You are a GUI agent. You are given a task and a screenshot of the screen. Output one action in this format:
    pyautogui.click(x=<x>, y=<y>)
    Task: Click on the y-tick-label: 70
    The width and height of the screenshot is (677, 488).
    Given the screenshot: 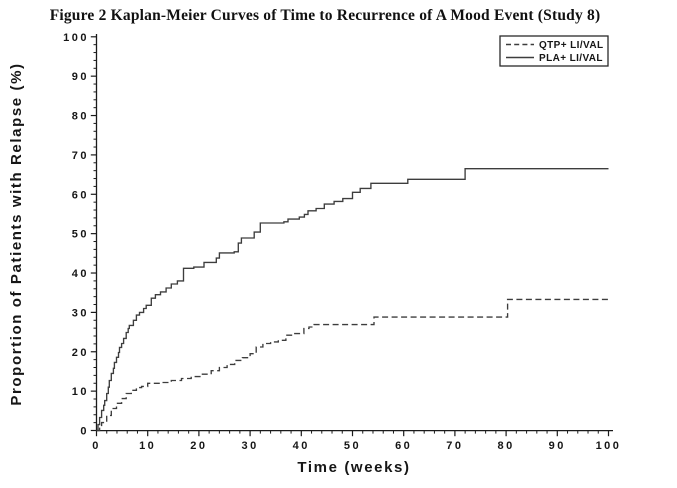 What is the action you would take?
    pyautogui.click(x=80, y=156)
    